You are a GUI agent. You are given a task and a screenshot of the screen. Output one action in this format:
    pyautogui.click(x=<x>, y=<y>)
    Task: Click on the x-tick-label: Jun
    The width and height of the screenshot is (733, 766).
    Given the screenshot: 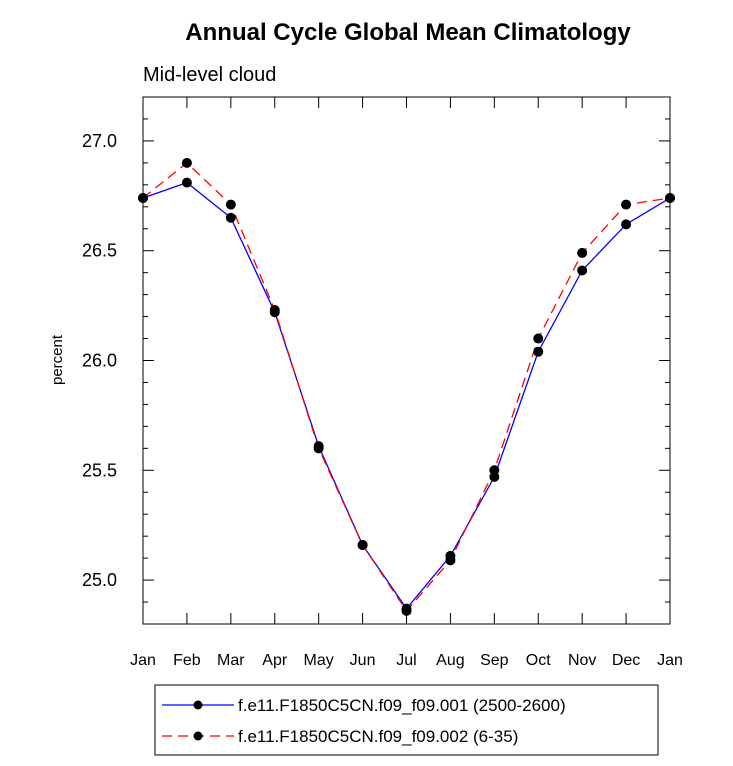 What is the action you would take?
    pyautogui.click(x=363, y=660)
    